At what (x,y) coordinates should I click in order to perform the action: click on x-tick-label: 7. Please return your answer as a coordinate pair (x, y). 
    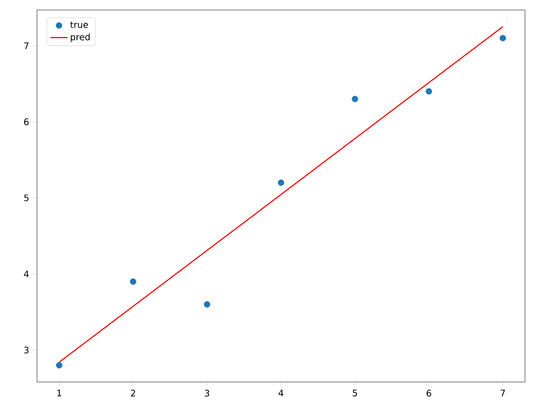
    Looking at the image, I should click on (502, 393).